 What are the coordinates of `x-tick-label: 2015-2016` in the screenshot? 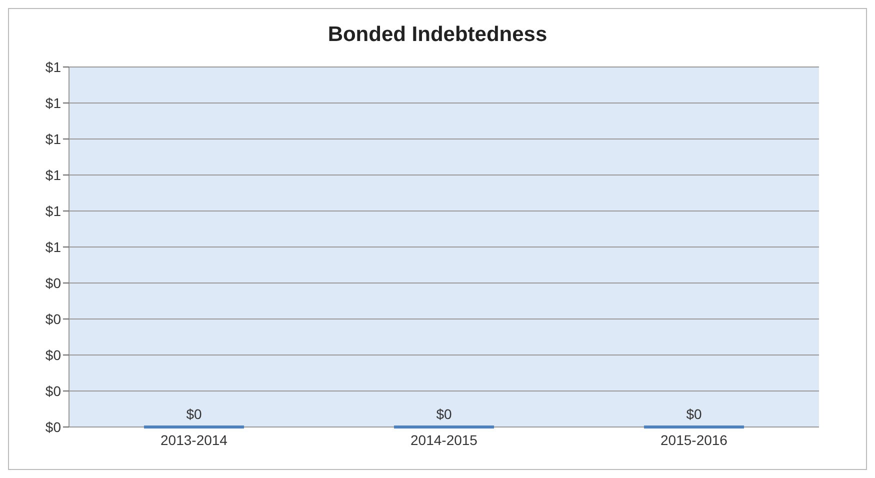 It's located at (694, 440).